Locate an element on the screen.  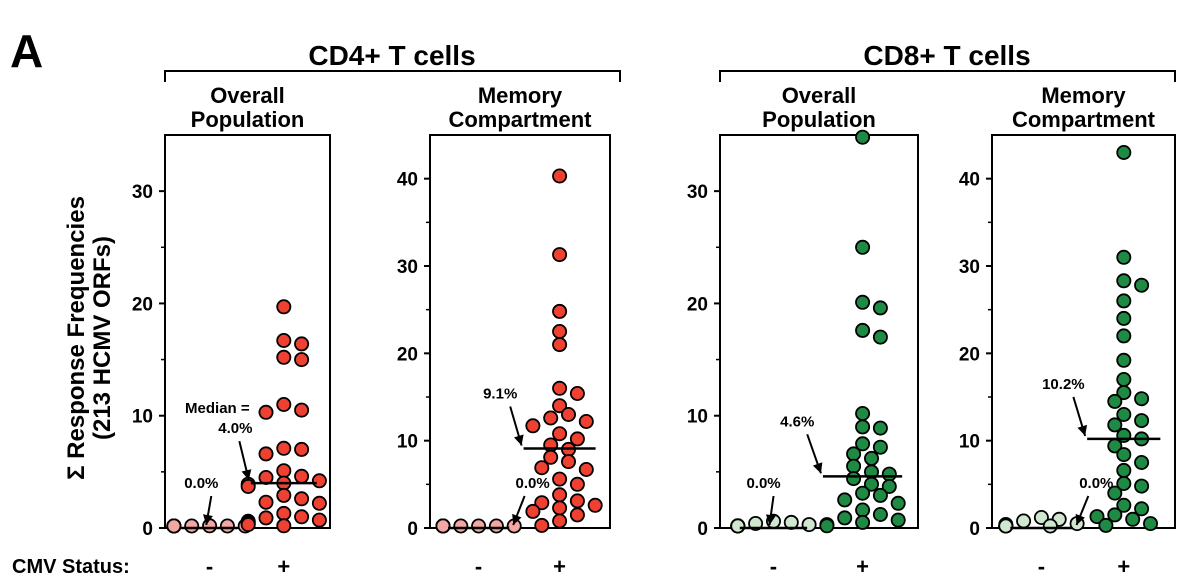
y-tick-label: 40 is located at coordinates (407, 180).